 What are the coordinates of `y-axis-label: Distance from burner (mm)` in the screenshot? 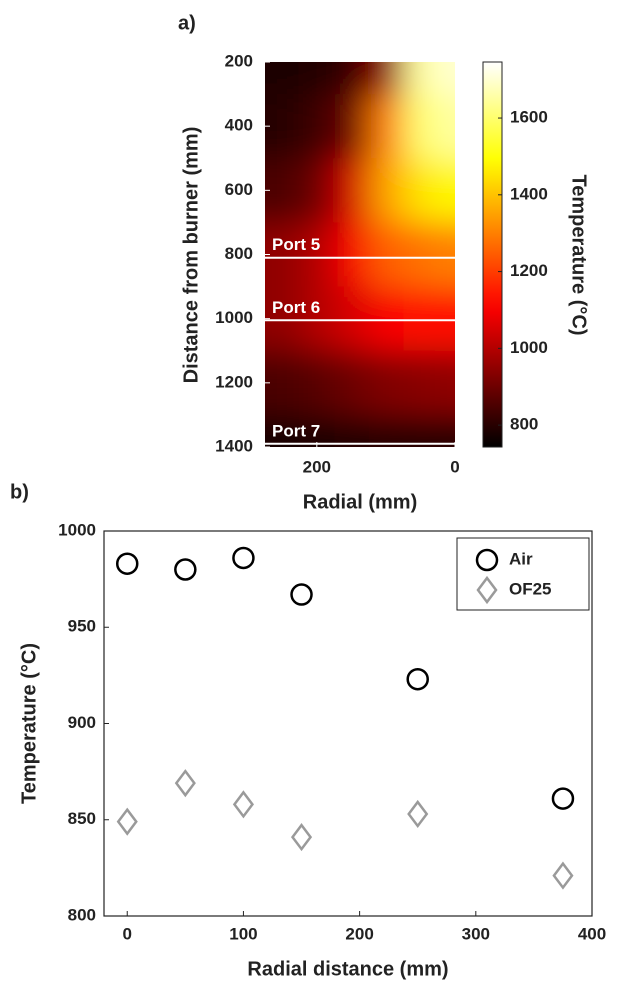 It's located at (191, 255).